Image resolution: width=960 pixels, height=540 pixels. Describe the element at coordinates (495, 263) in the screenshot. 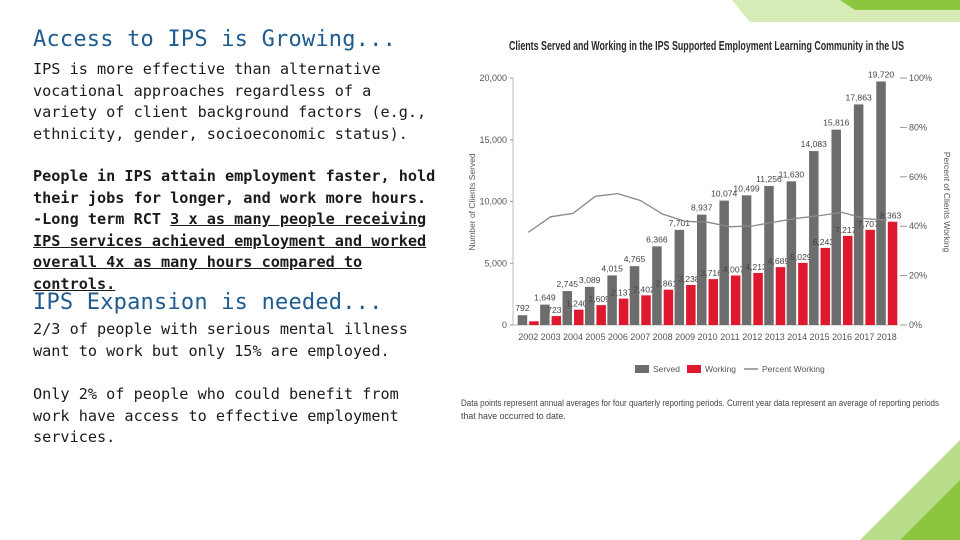

I see `y-tick-label: 5,000` at that location.